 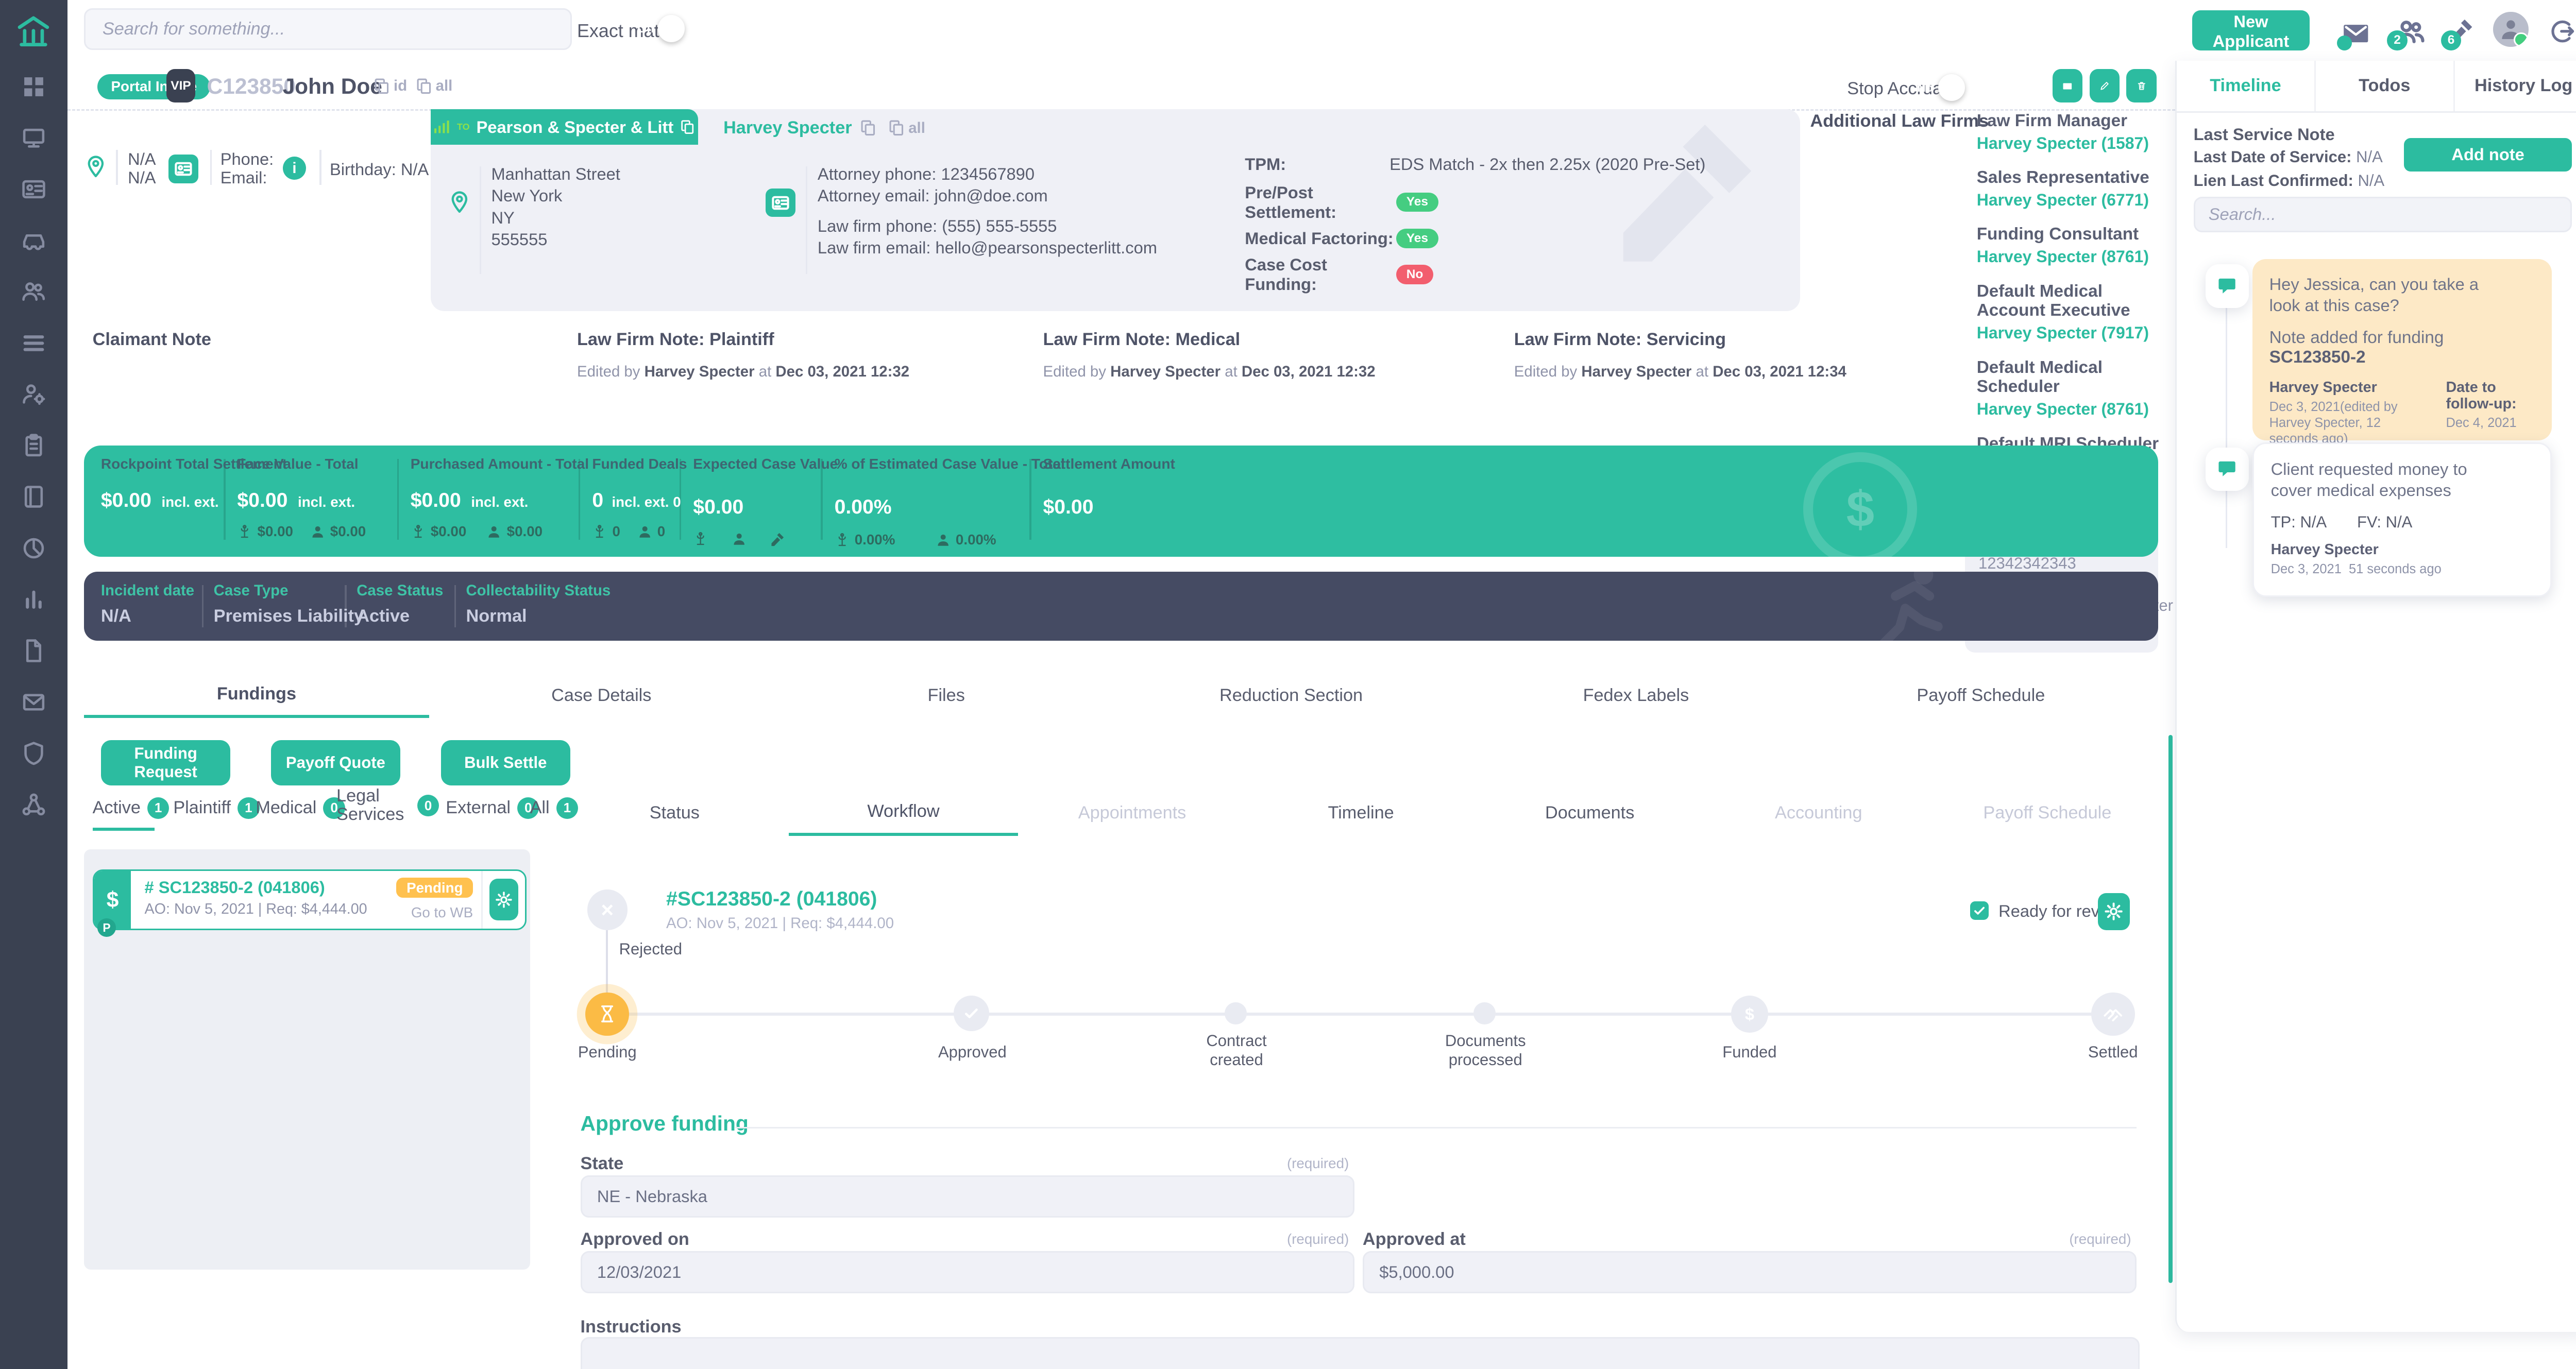 I want to click on lawfirm-icon: 6, so click(x=2459, y=33).